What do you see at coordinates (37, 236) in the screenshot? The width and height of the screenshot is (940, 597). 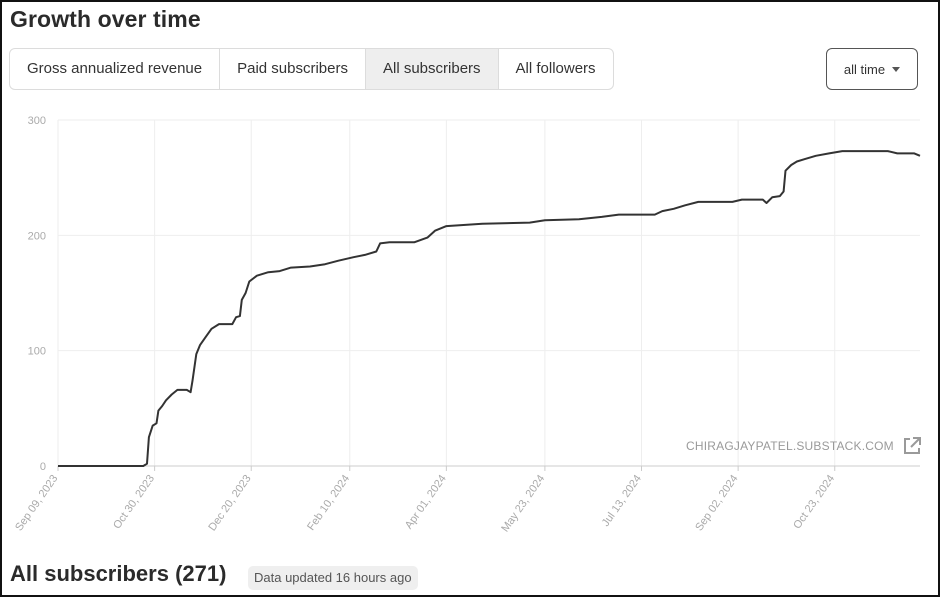 I see `y-tick-label: 200` at bounding box center [37, 236].